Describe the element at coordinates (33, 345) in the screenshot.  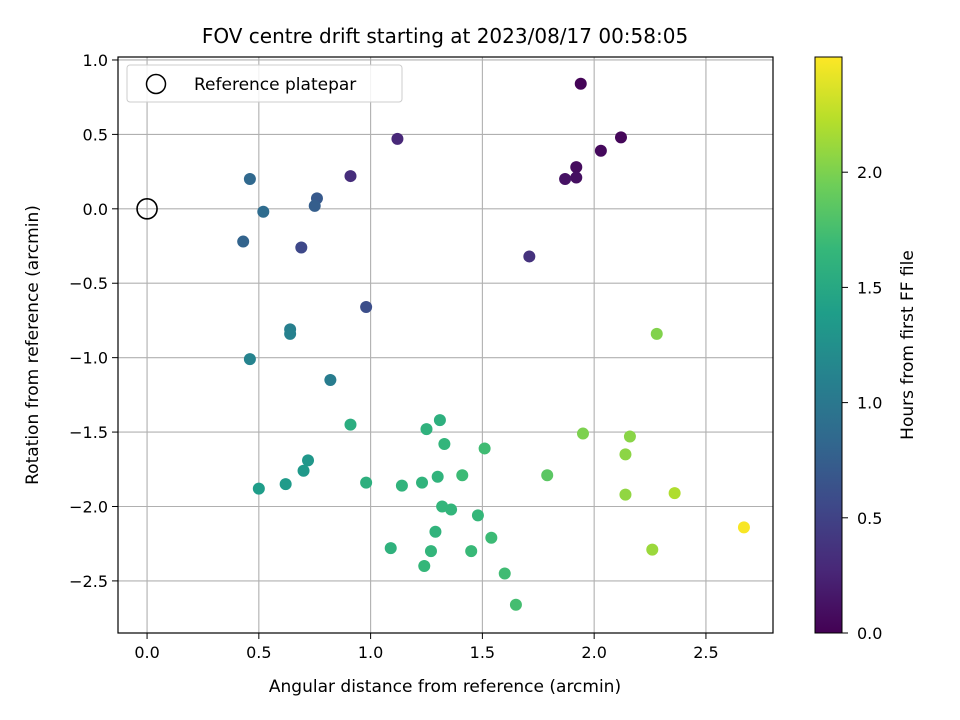
I see `y-axis-label: Rotation from reference (arcmin)` at that location.